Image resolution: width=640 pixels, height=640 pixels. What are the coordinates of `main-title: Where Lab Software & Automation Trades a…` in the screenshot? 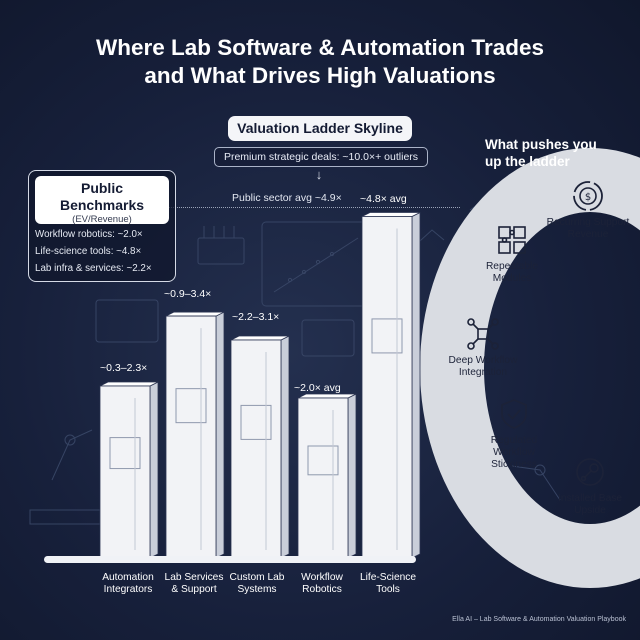 It's located at (320, 62).